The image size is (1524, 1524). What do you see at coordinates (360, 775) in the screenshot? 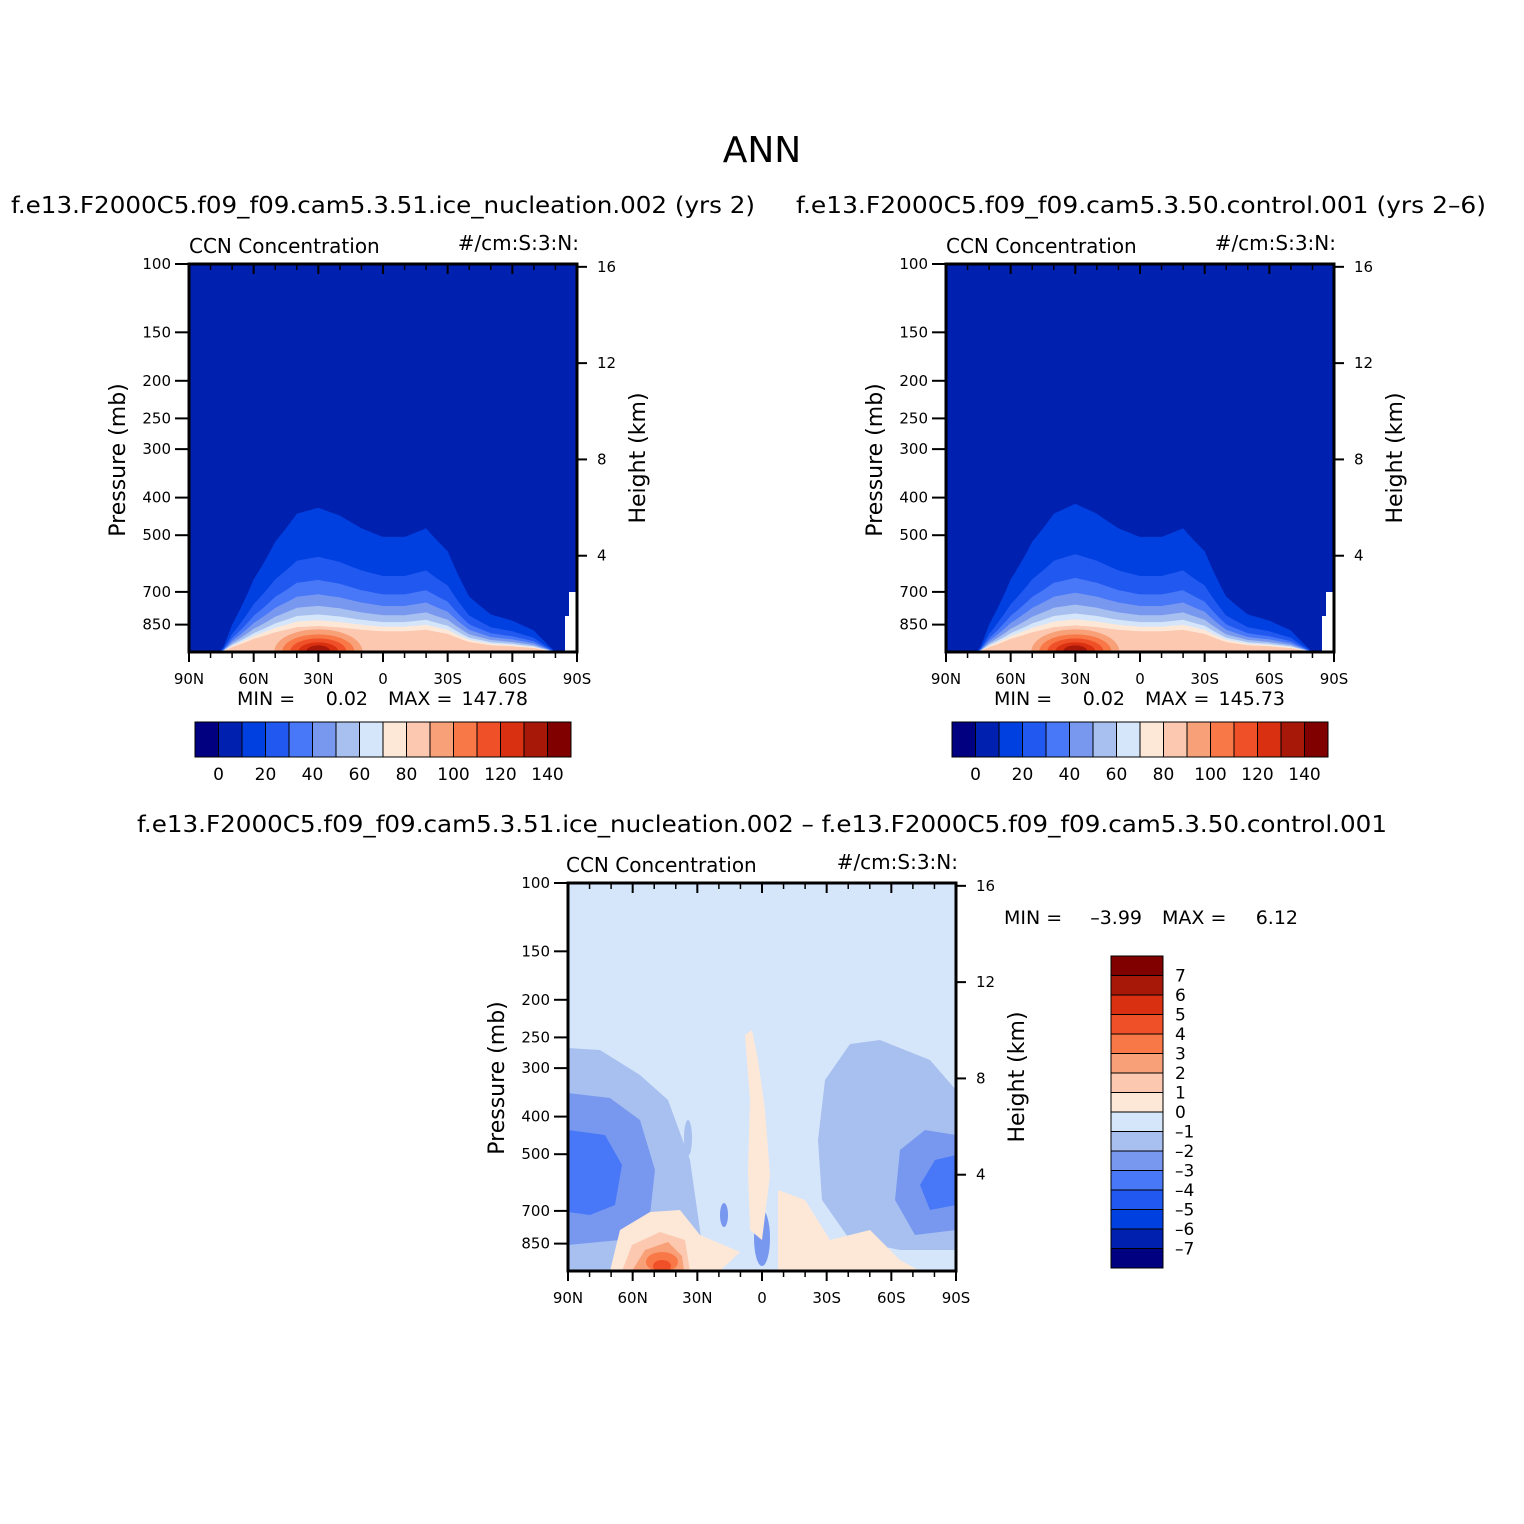
I see `panel-test-colorbar-label: 60` at bounding box center [360, 775].